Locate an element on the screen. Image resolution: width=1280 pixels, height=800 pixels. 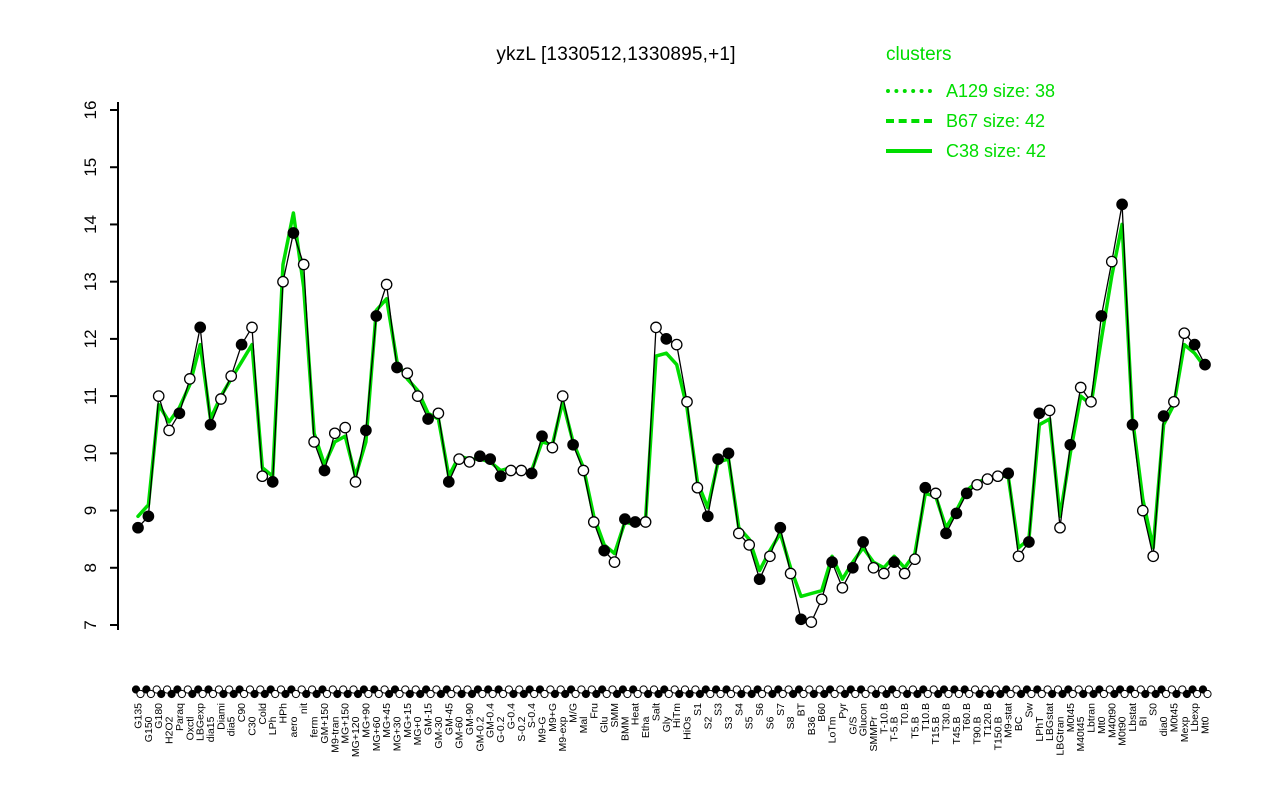
x-category-label: Fru is located at coordinates (594, 711).